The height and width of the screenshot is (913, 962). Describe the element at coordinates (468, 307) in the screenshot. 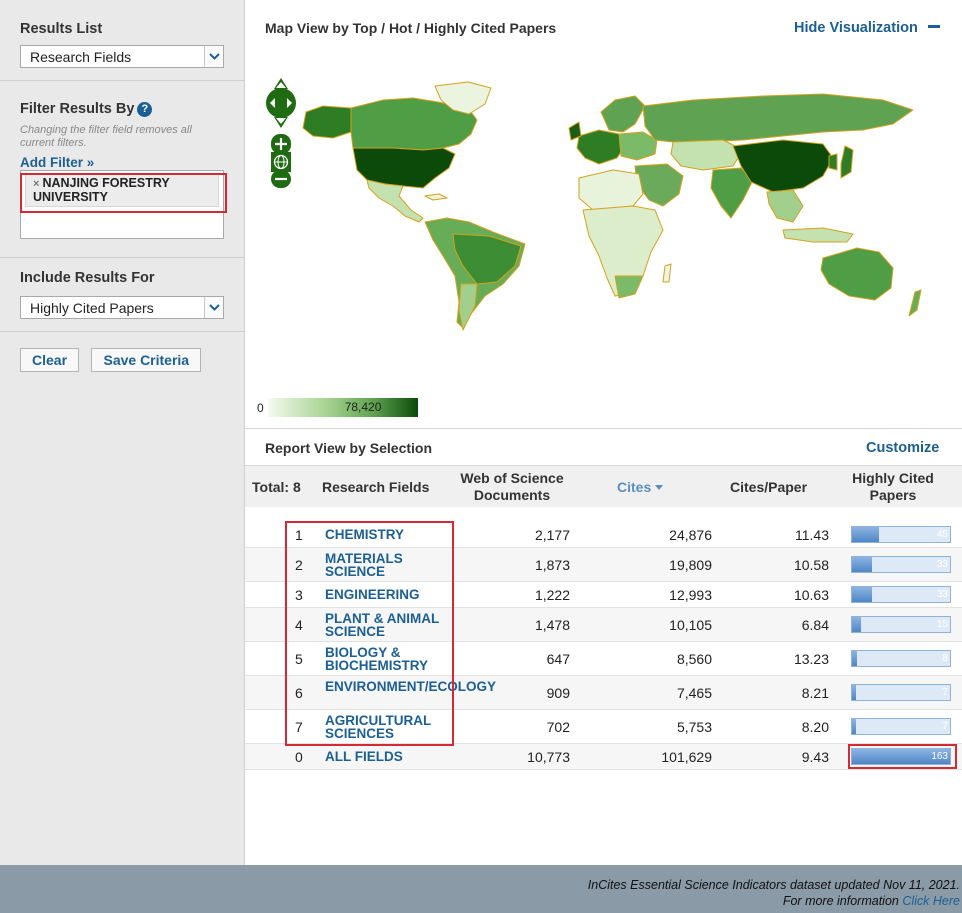

I see `map-region-argentina` at that location.